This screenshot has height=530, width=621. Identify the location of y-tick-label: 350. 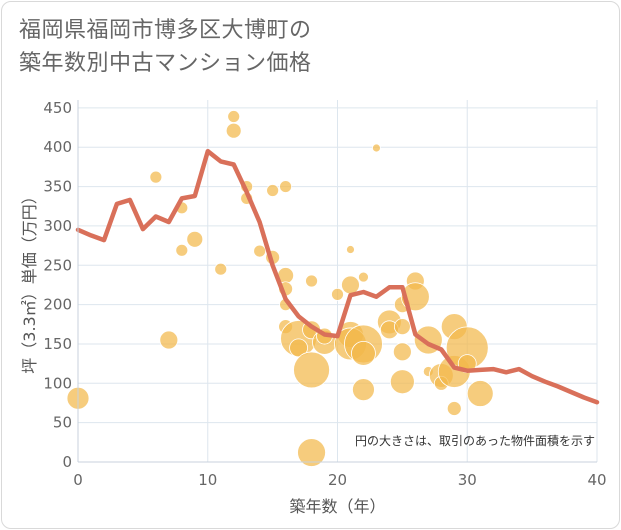
(57, 187).